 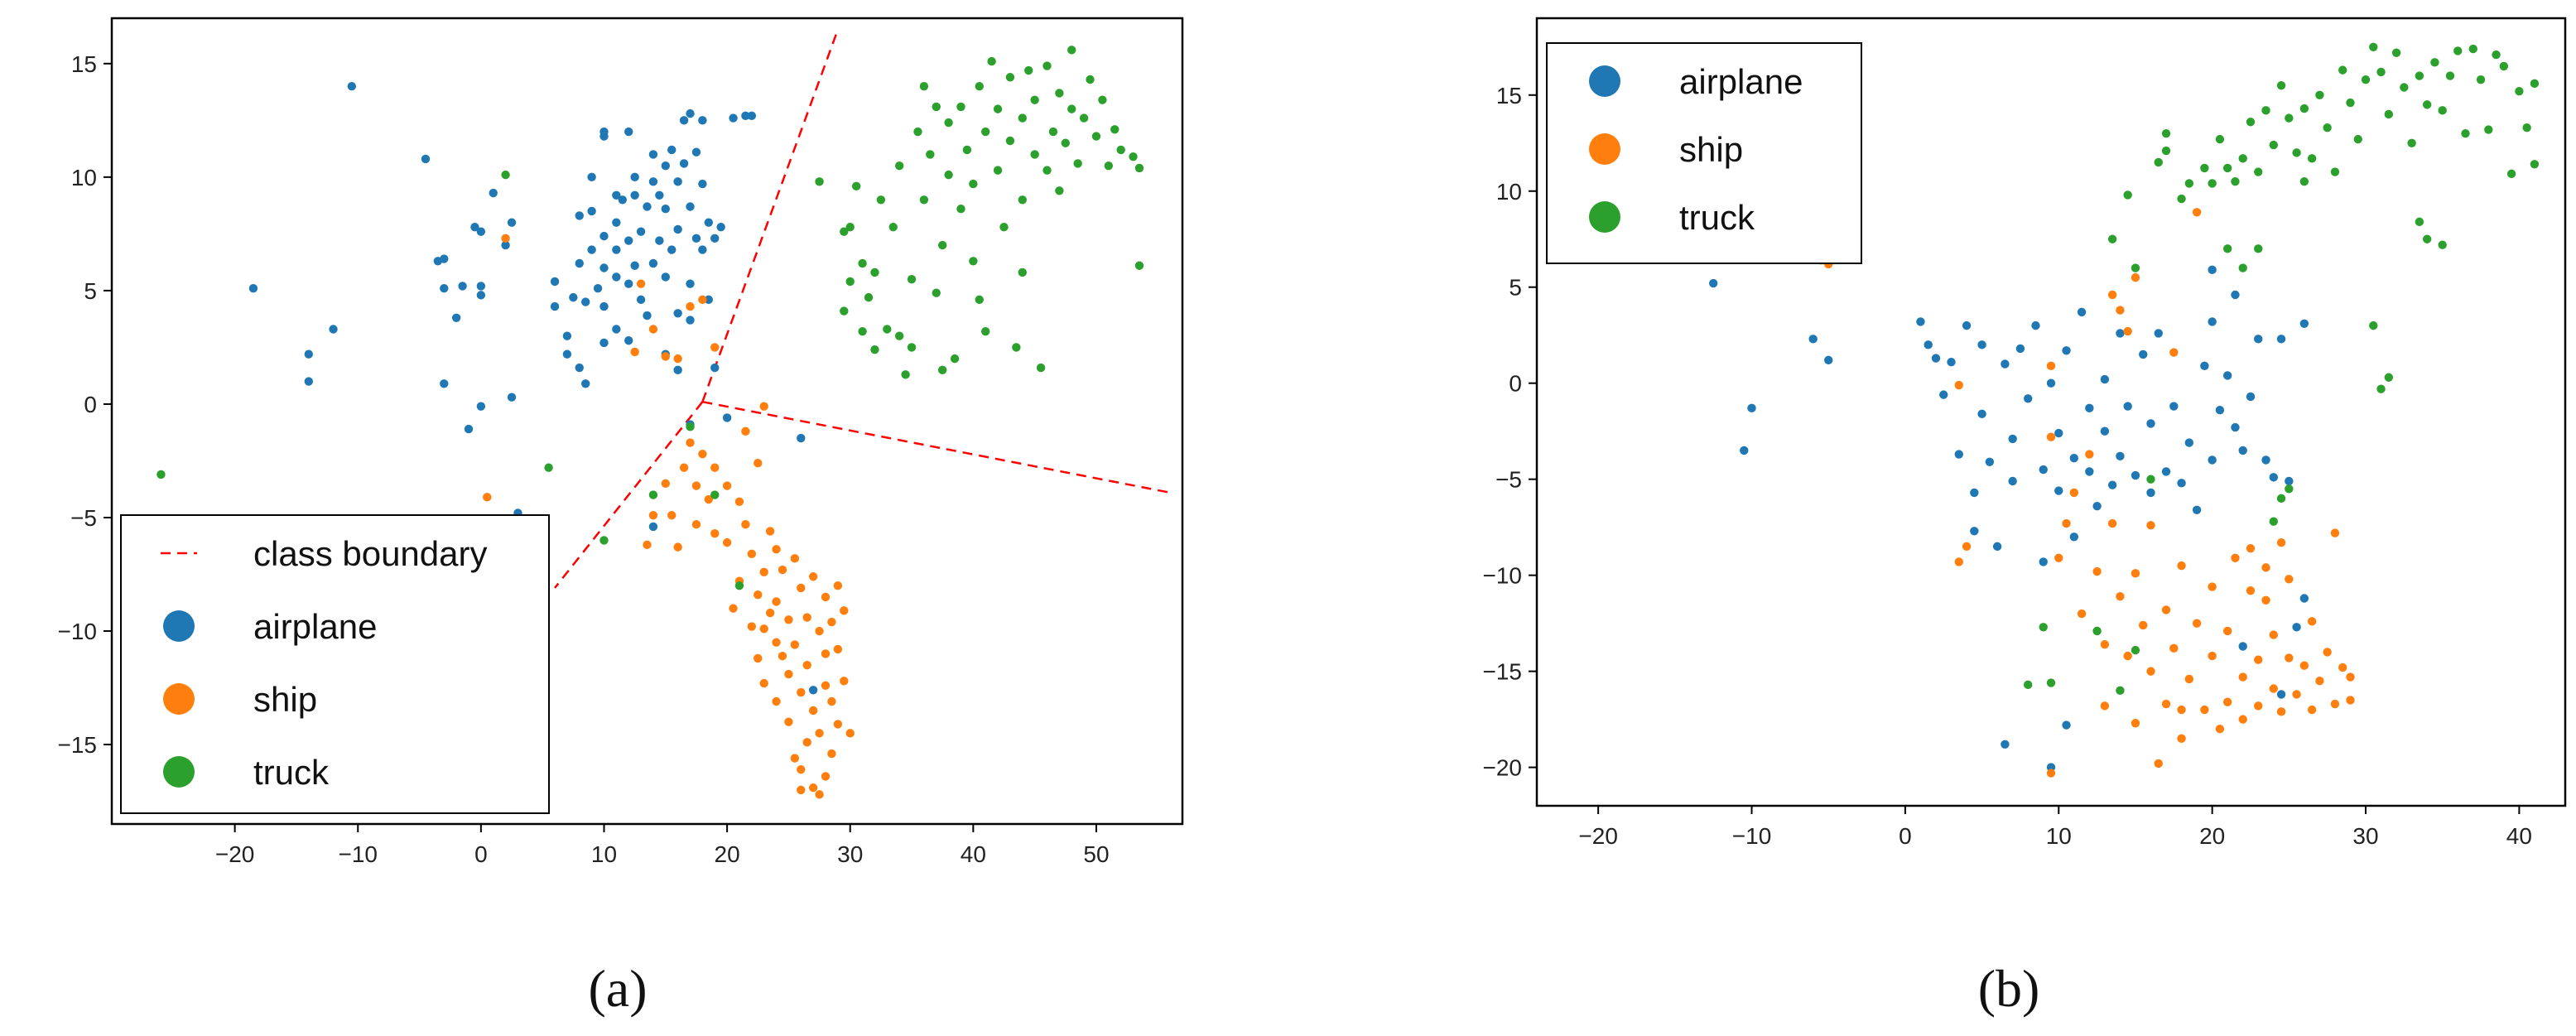 I want to click on x-tick-label: 20, so click(x=2212, y=836).